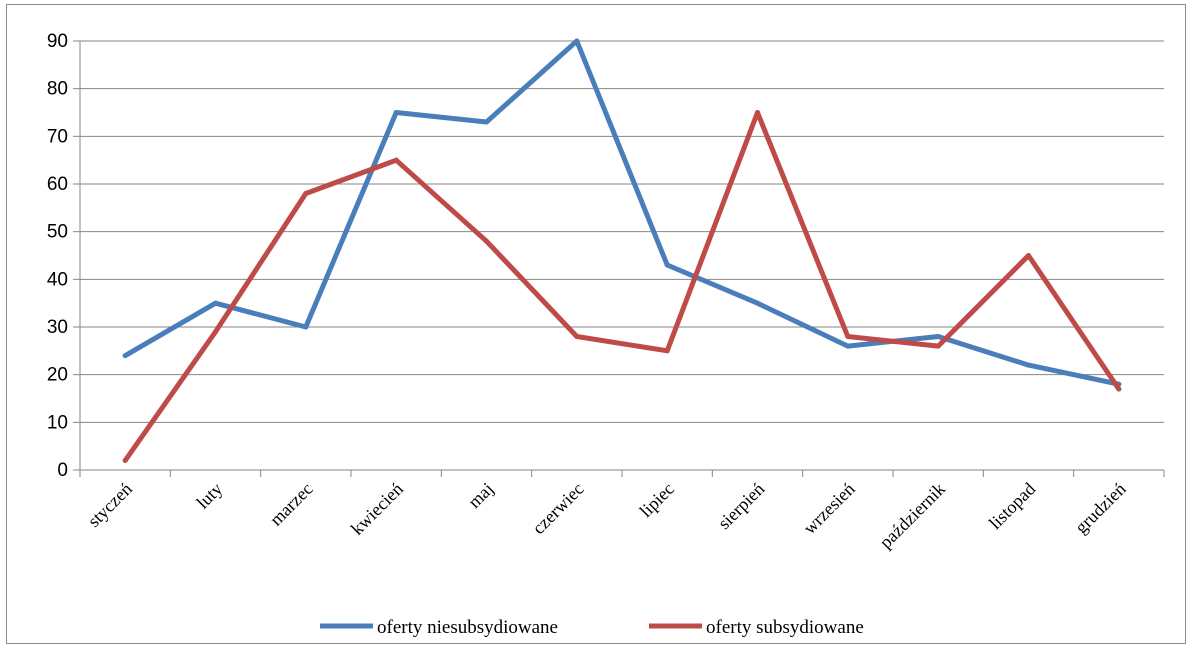  I want to click on y-tick-label: 60, so click(57, 184).